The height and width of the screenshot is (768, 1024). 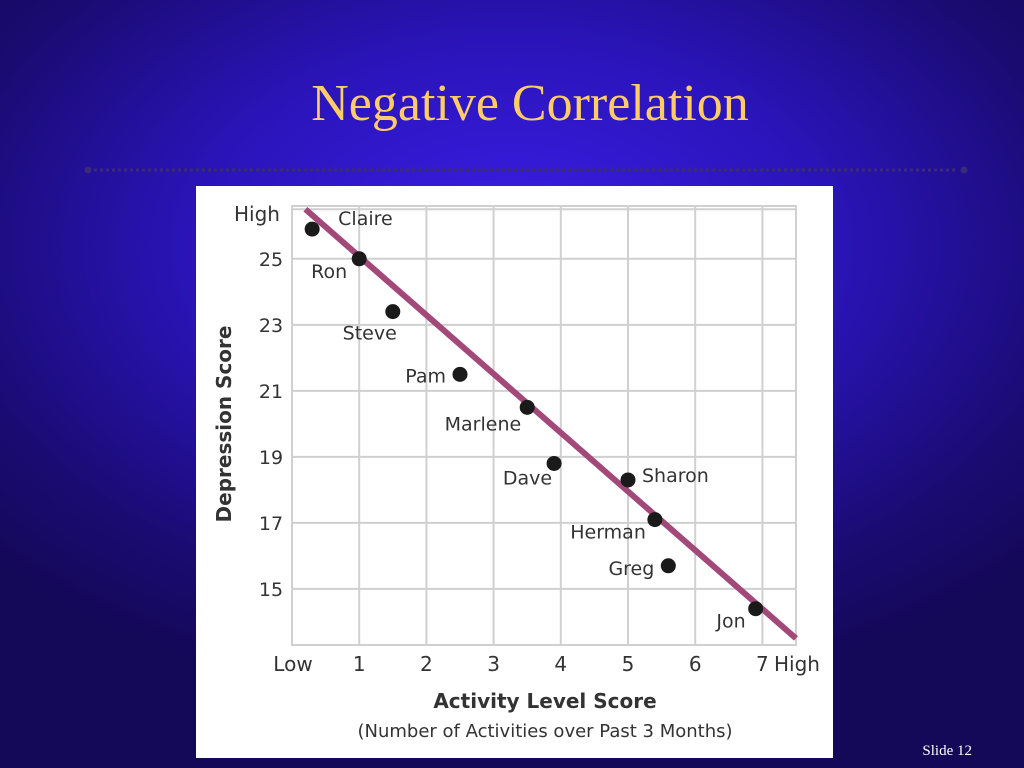 I want to click on x-tick-label: 2, so click(x=426, y=664).